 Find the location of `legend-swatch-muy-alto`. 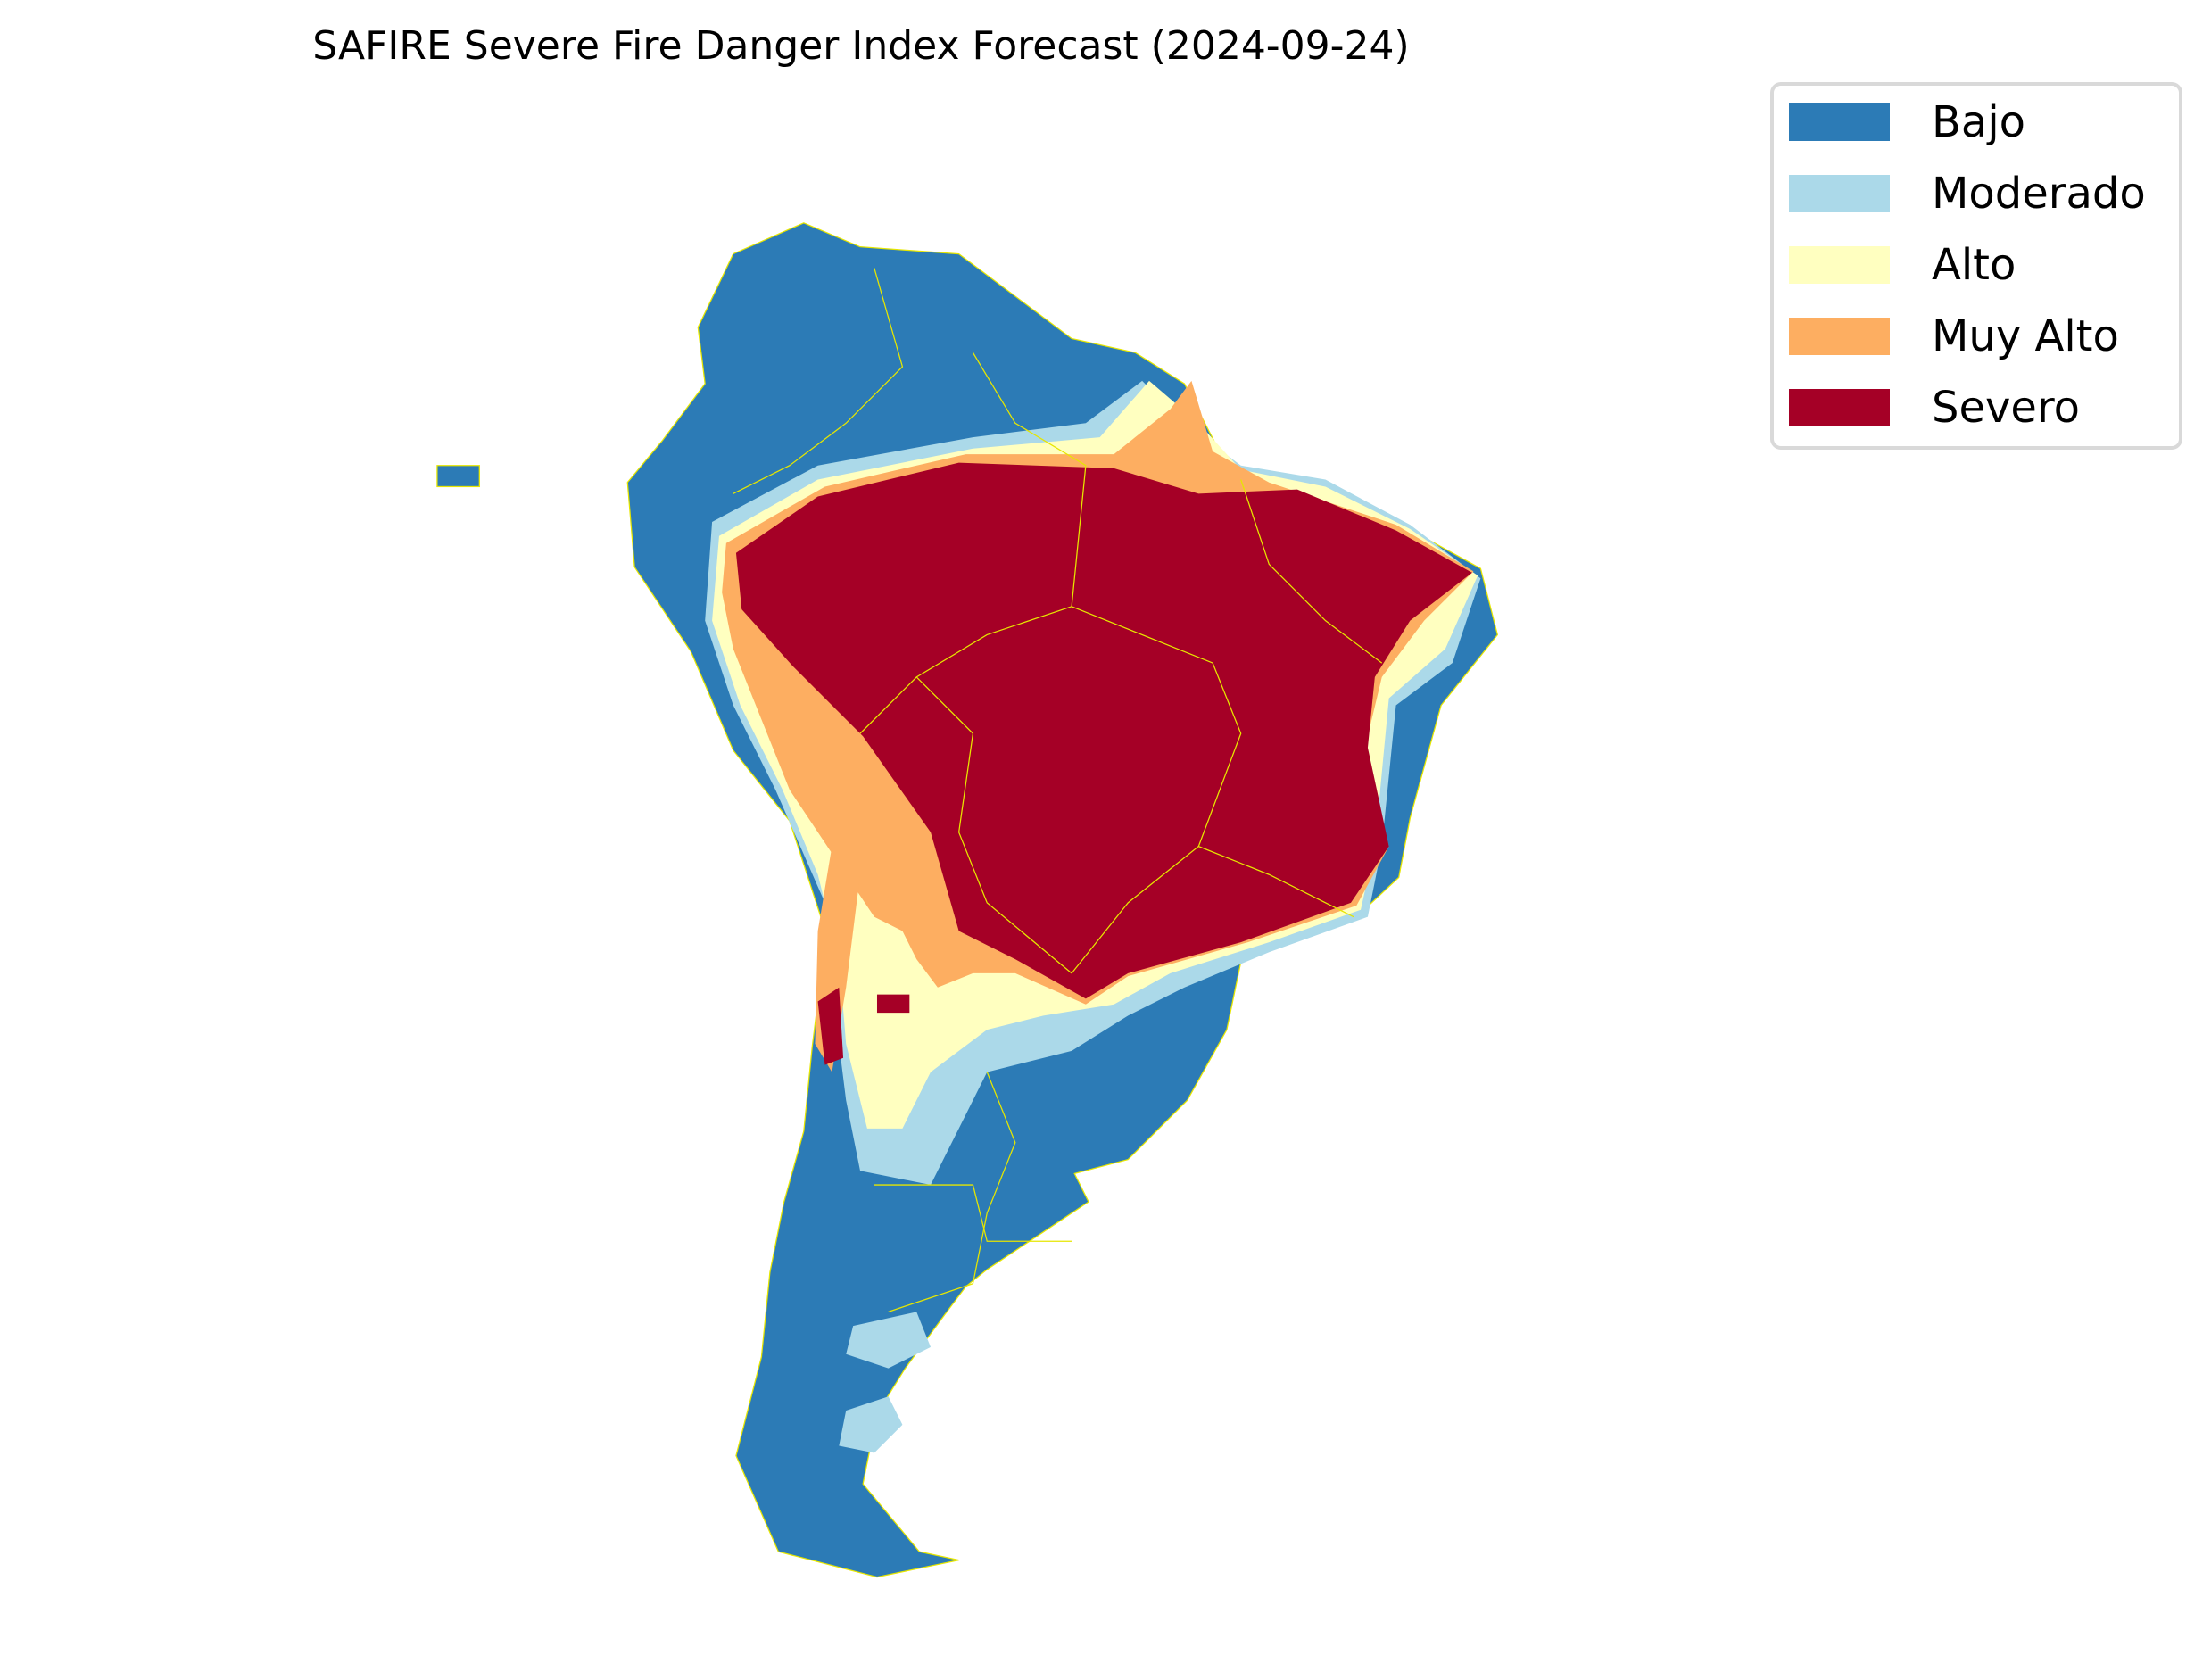

legend-swatch-muy-alto is located at coordinates (1839, 336).